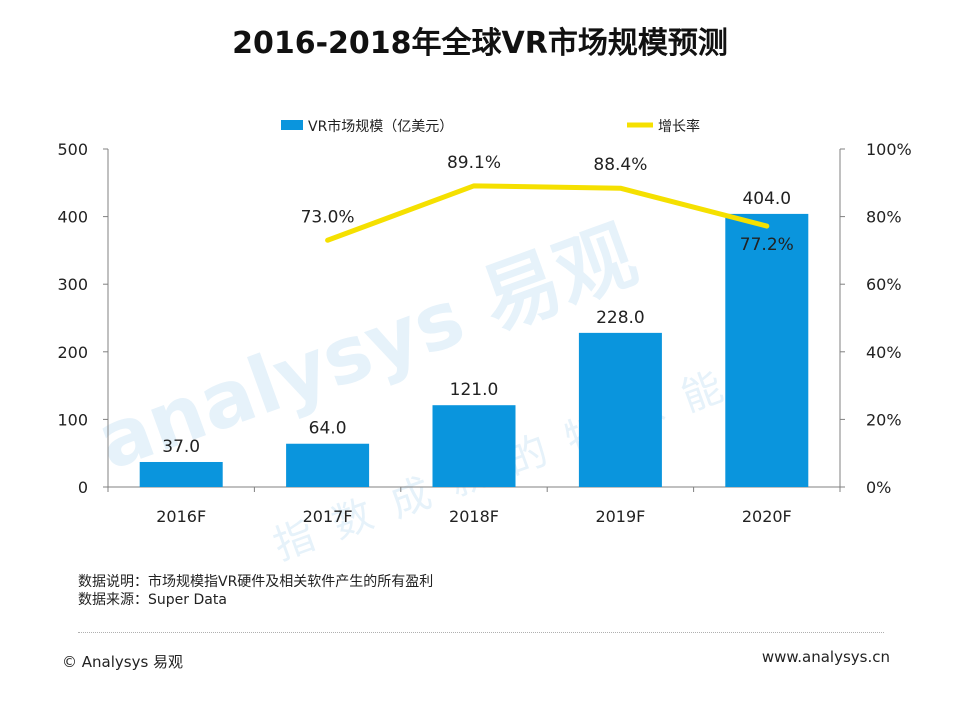  I want to click on chart-title: 2016-2018年全球VR市场规模预测, so click(480, 43).